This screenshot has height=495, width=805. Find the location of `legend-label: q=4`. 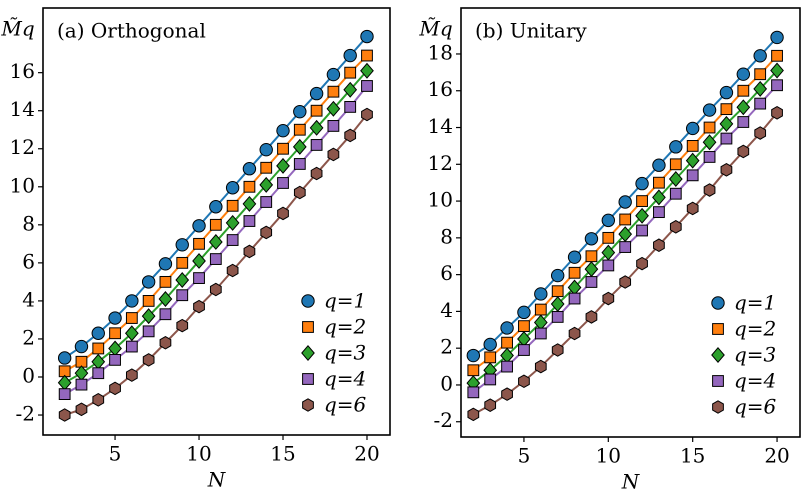

legend-label: q=4 is located at coordinates (345, 379).